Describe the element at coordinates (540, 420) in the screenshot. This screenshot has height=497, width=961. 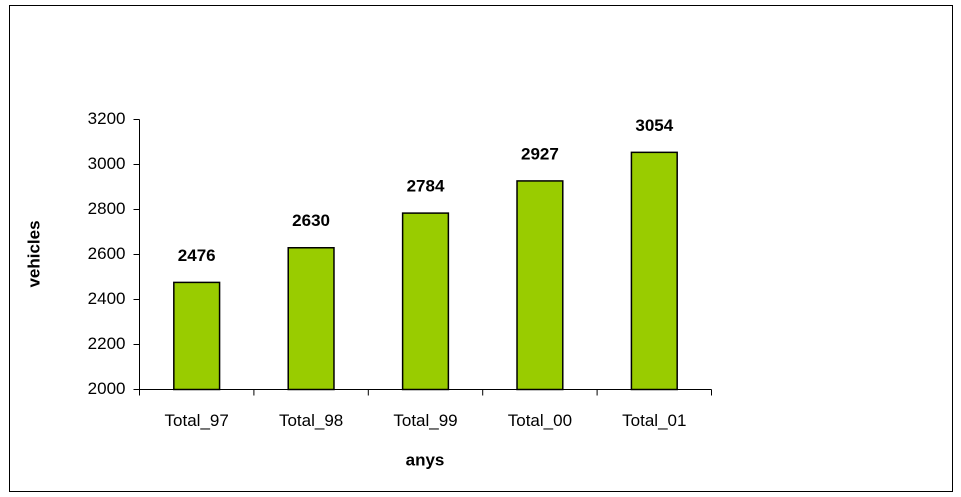
I see `x-tick-label: Total_00` at that location.